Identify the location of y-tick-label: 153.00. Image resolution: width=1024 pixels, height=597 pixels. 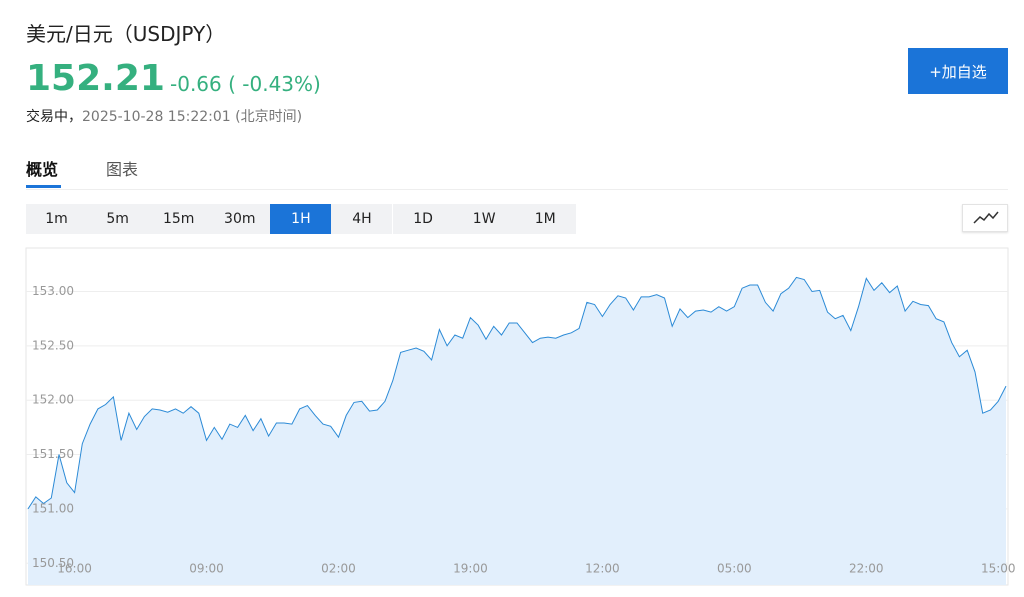
(53, 291).